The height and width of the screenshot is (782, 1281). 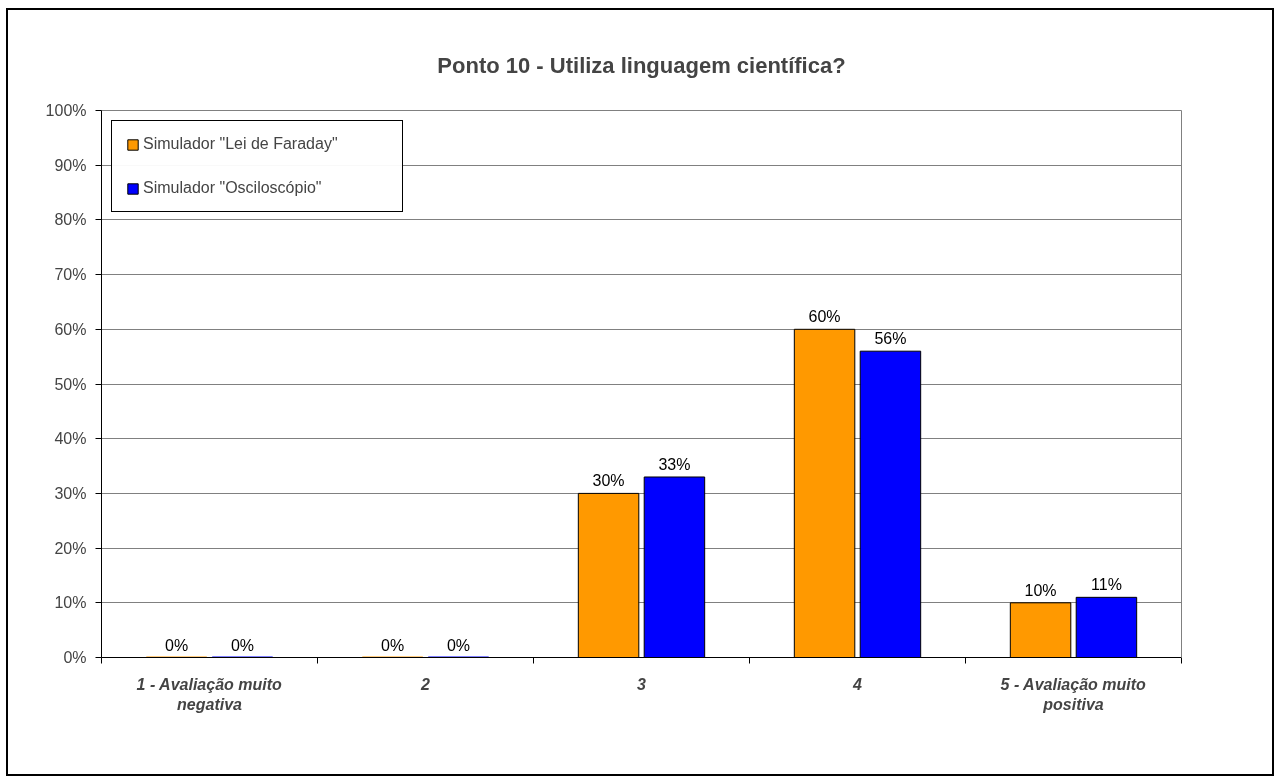 What do you see at coordinates (641, 65) in the screenshot?
I see `chart-title: Ponto 10 - Utiliza linguagem científica?` at bounding box center [641, 65].